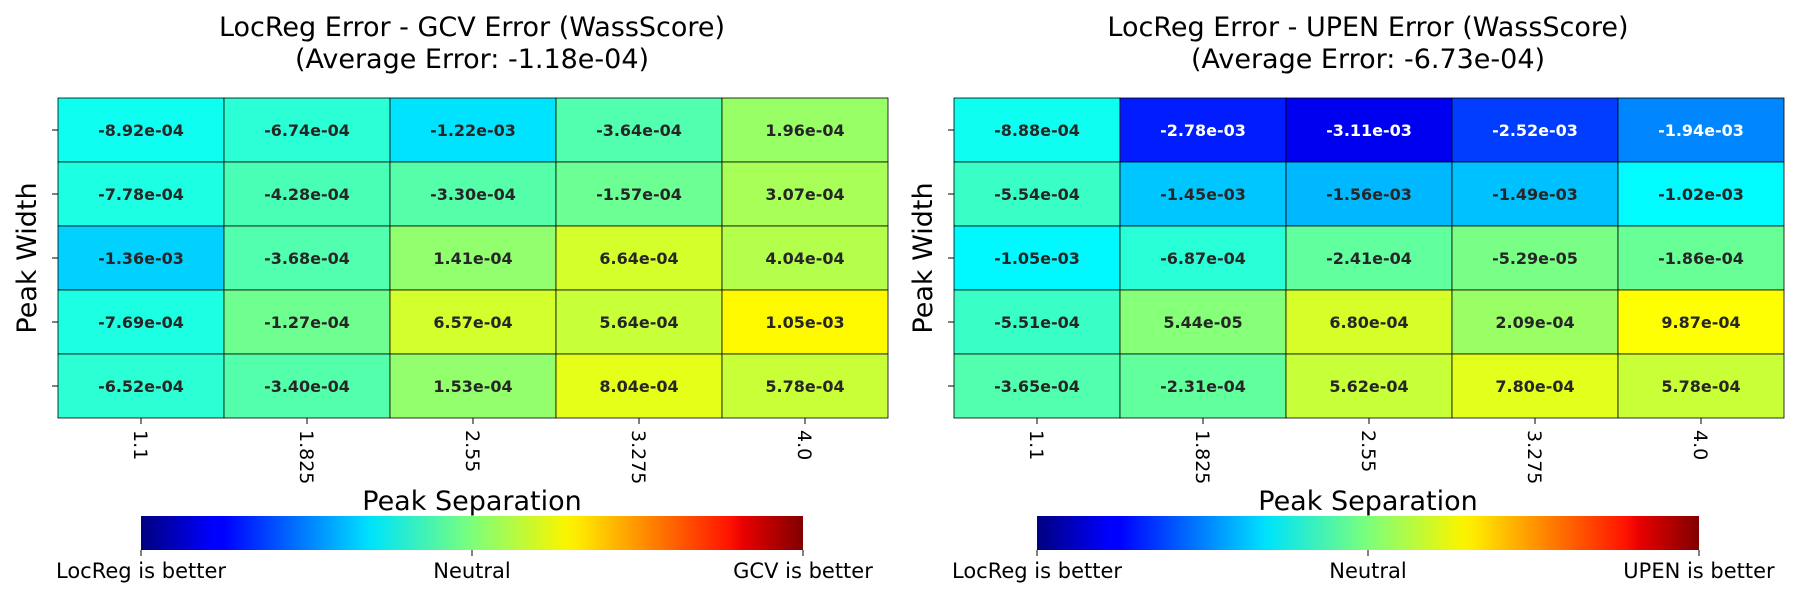 The height and width of the screenshot is (600, 1800). What do you see at coordinates (804, 322) in the screenshot?
I see `cell-value-label: 1.05e-03` at bounding box center [804, 322].